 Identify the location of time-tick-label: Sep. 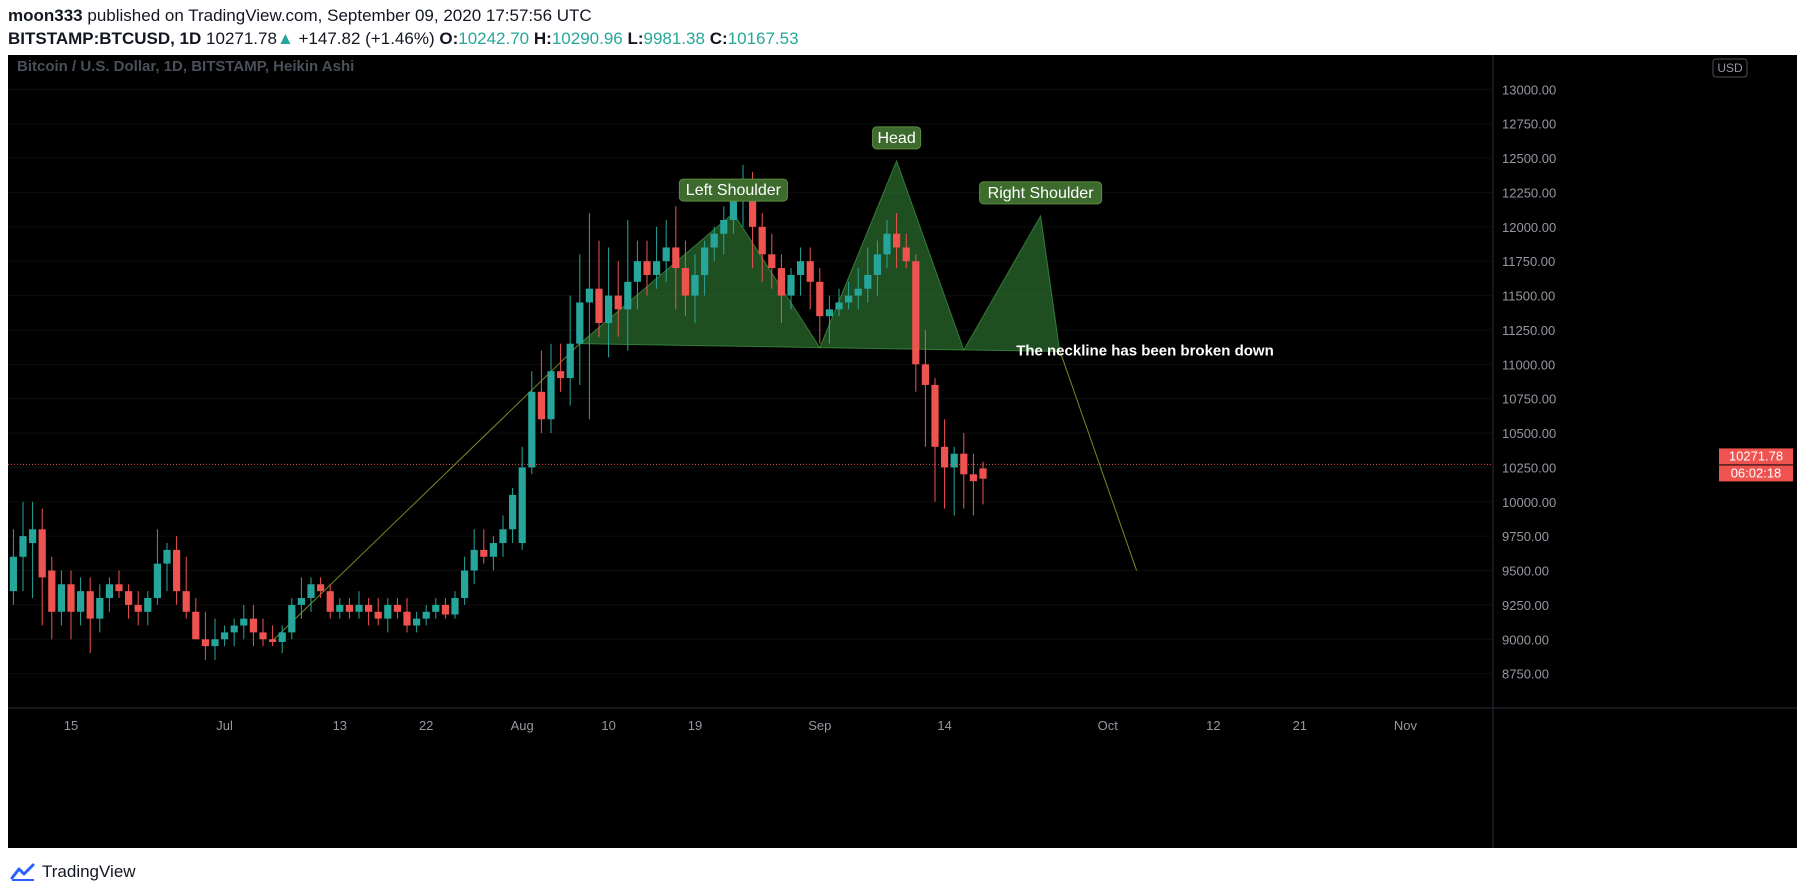
(819, 725).